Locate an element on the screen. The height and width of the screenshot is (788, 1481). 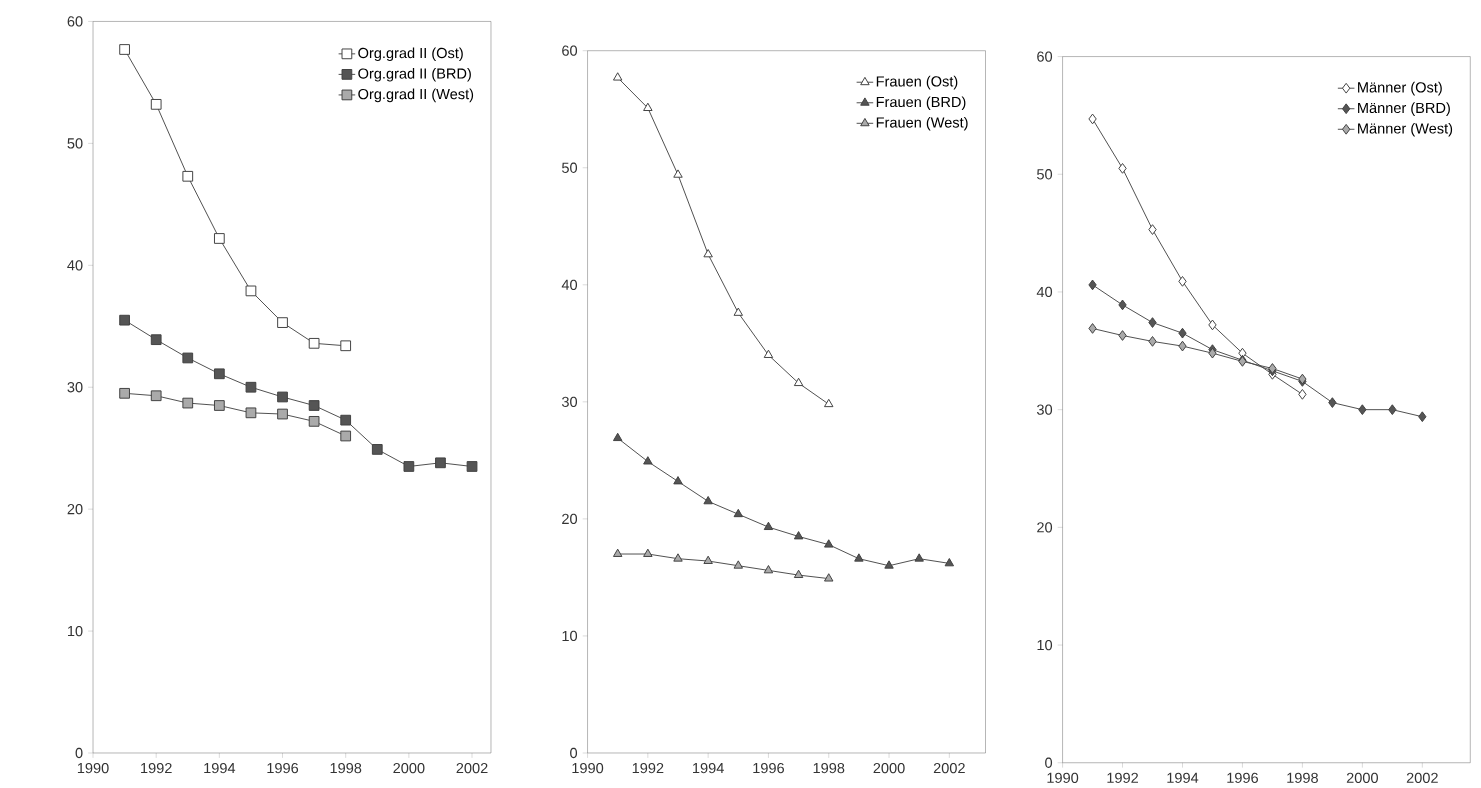
legend-label: Frauen (West) is located at coordinates (922, 124).